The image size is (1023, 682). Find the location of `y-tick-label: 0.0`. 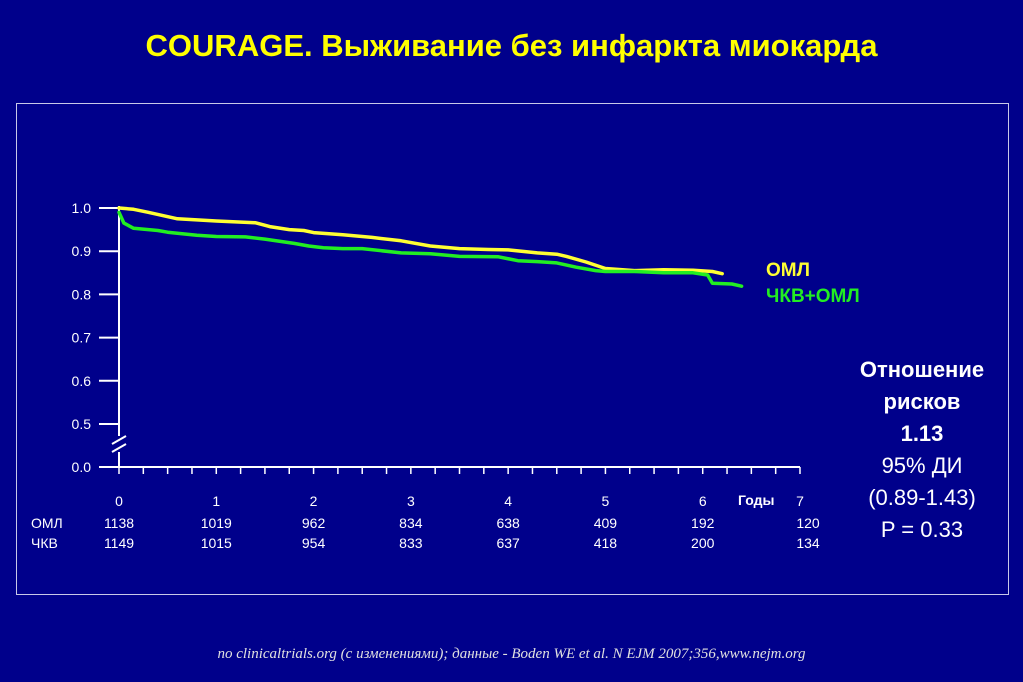

y-tick-label: 0.0 is located at coordinates (82, 467).